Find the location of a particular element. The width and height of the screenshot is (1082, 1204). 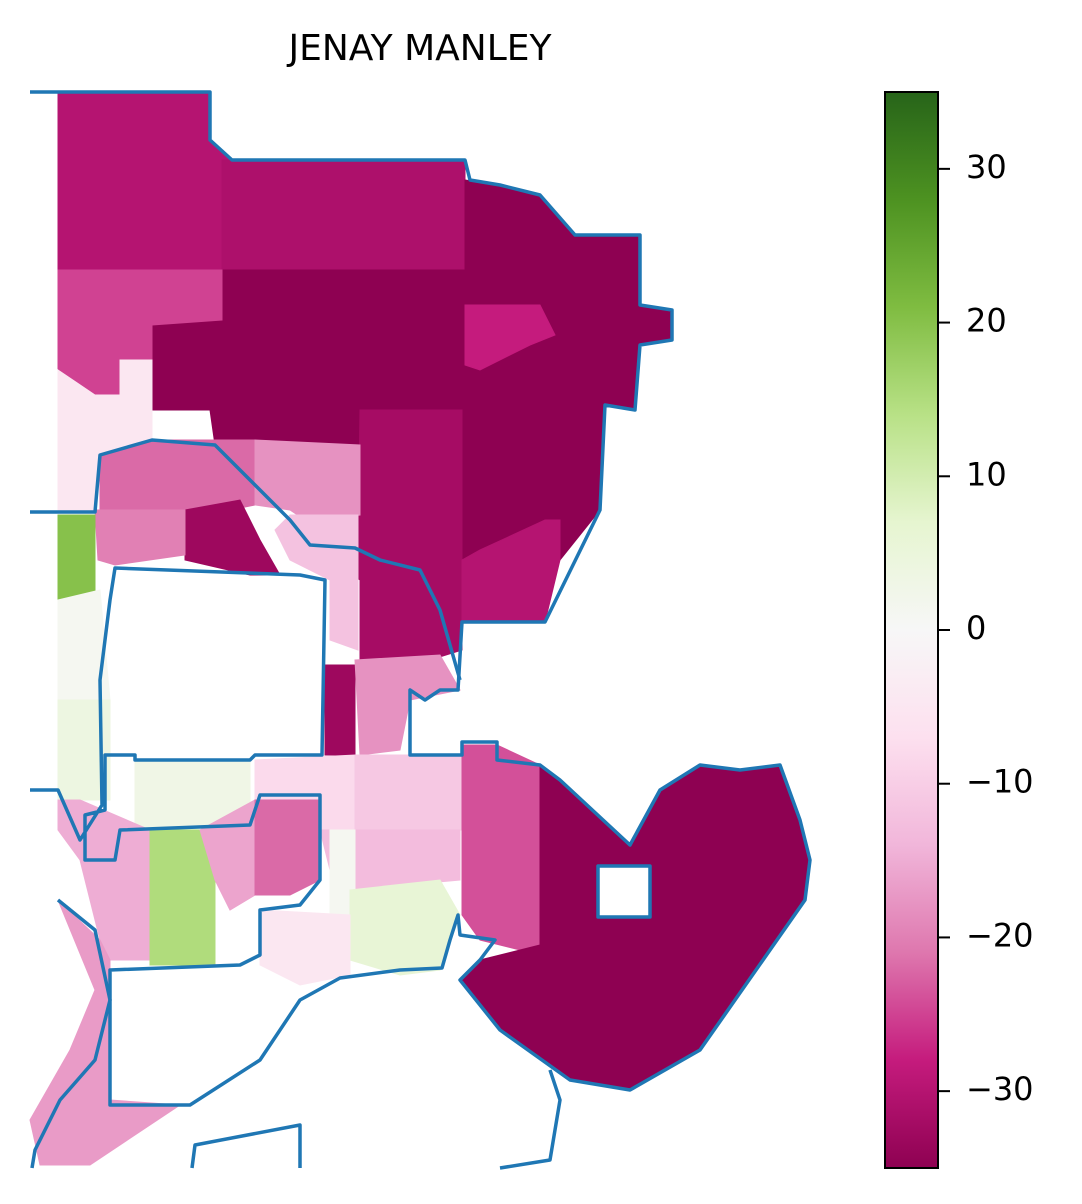

map-title: JENAY MANLEY is located at coordinates (420, 48).